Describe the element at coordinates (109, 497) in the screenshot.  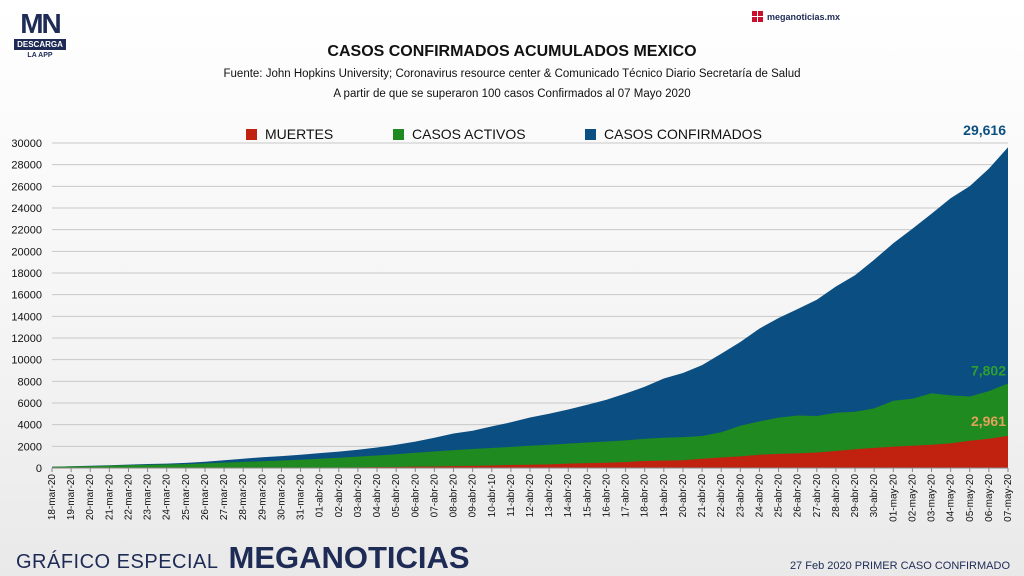
I see `x-tick-label: 21-mar-20` at that location.